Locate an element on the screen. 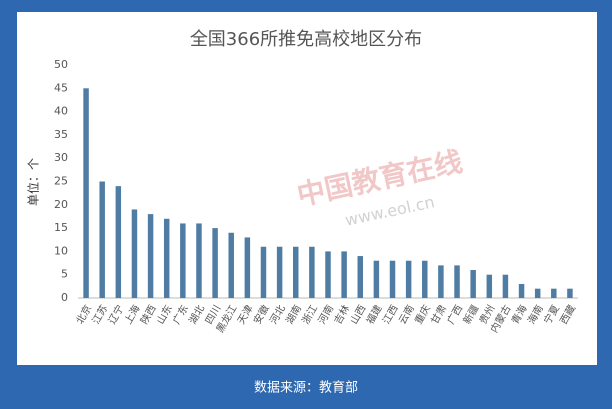  y-tick-label: 15 is located at coordinates (61, 227).